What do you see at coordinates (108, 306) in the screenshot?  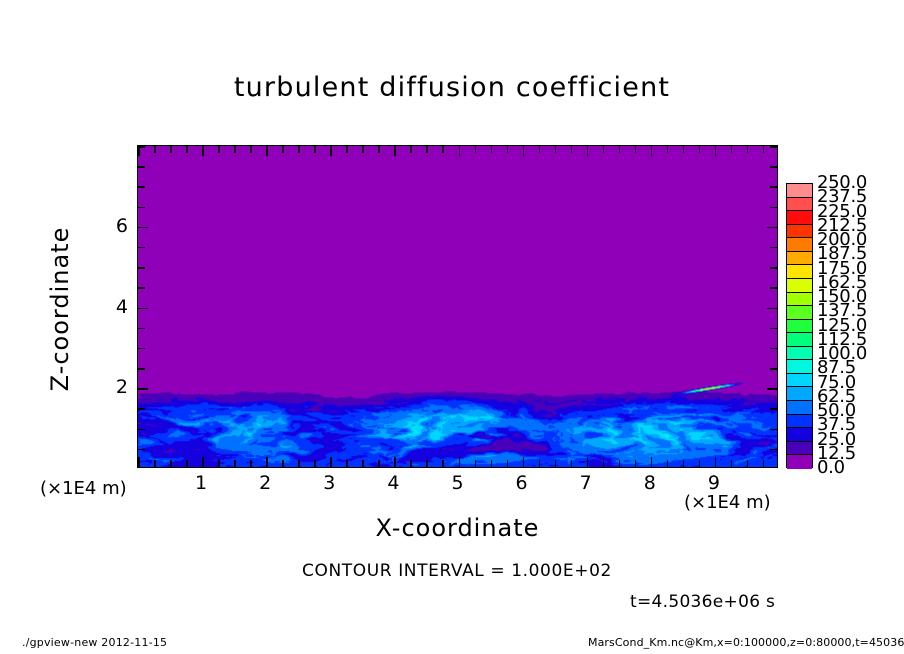 I see `y-tick-labels: 2 4 6` at bounding box center [108, 306].